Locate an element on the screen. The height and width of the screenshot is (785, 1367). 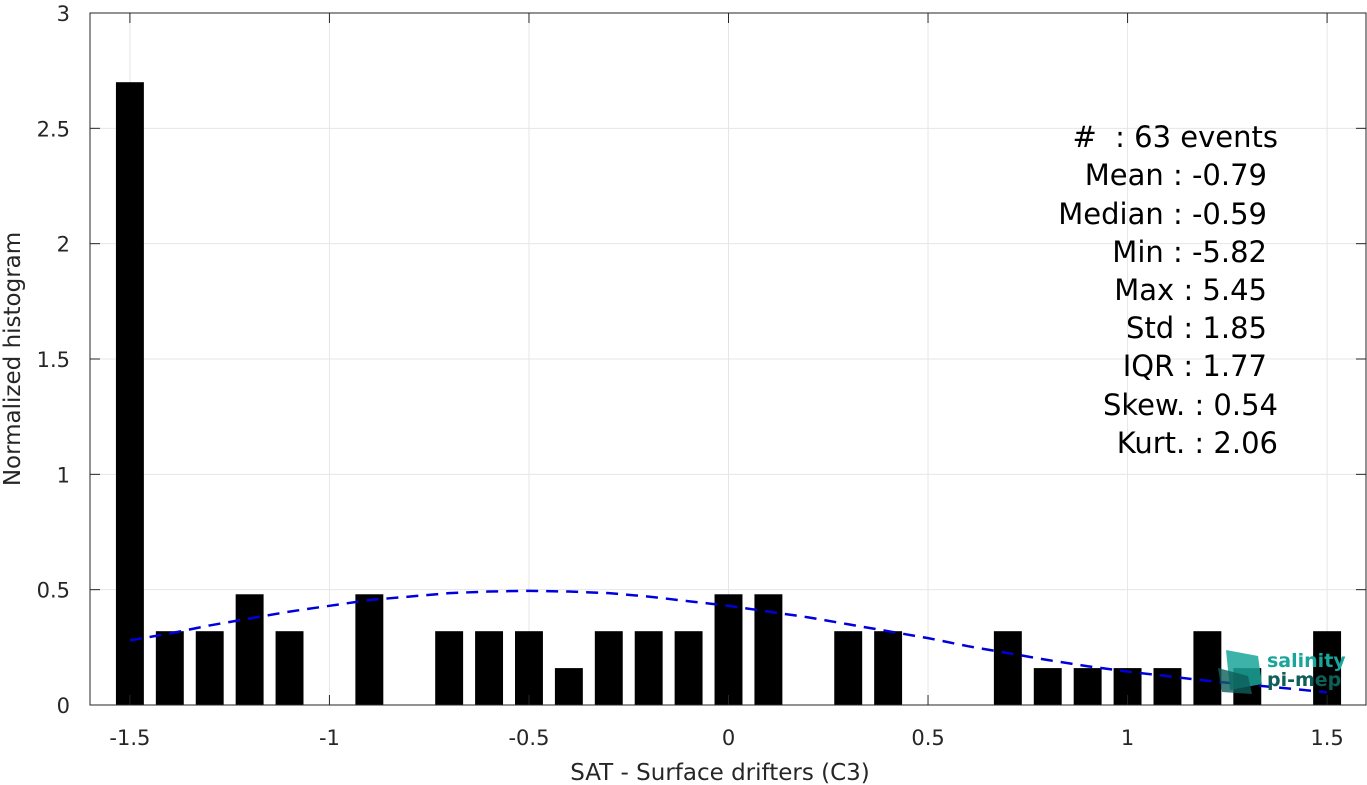
y-axis-label: Normalized histogram is located at coordinates (13, 359).